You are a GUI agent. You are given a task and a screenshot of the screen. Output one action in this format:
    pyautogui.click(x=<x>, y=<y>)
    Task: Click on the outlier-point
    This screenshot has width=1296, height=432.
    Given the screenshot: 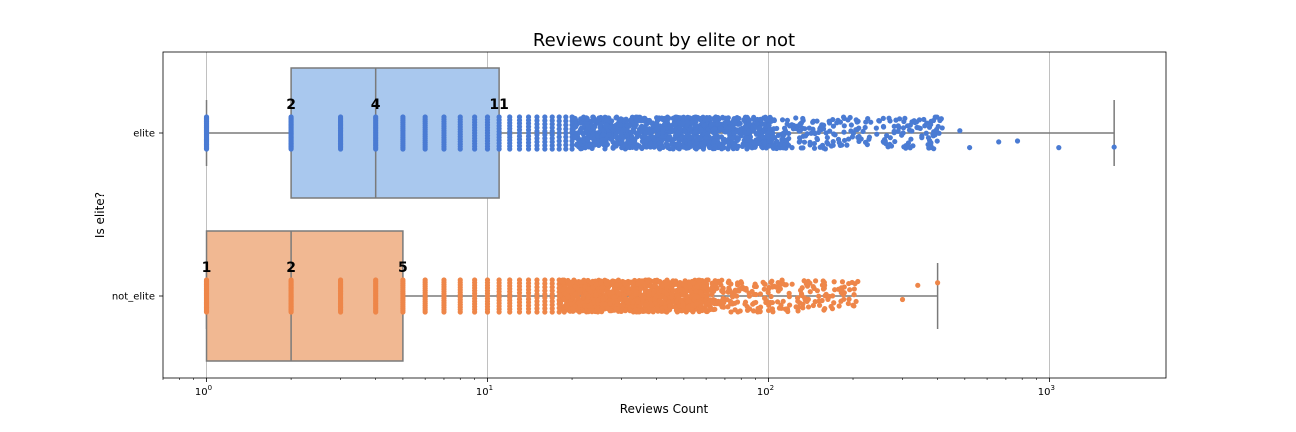 What is the action you would take?
    pyautogui.click(x=1059, y=148)
    